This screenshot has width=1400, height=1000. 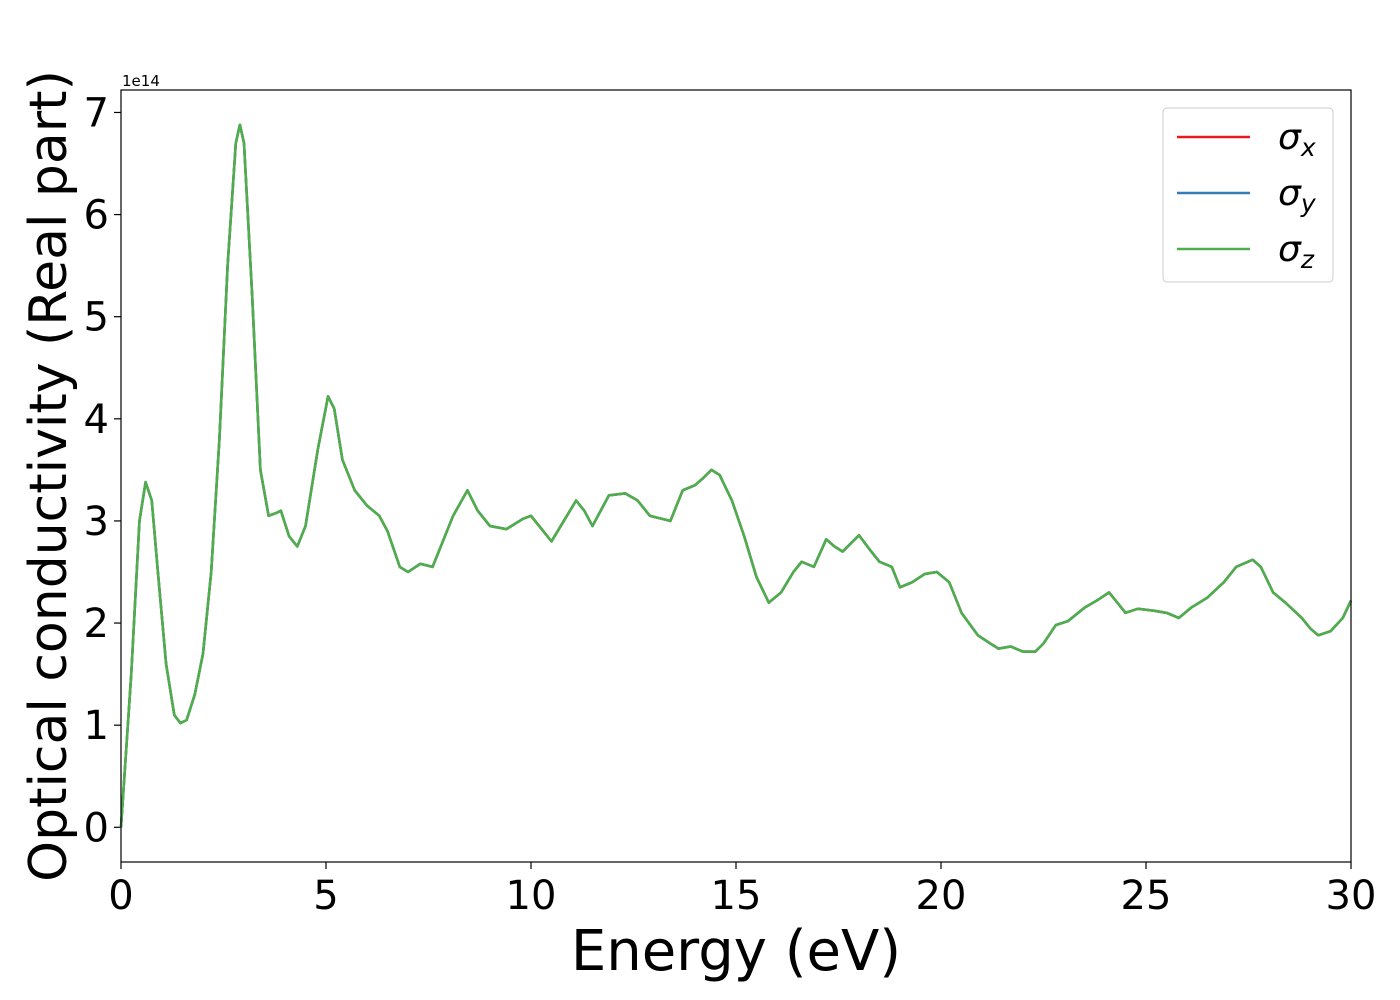 What do you see at coordinates (96, 216) in the screenshot?
I see `y-tick-label: 6` at bounding box center [96, 216].